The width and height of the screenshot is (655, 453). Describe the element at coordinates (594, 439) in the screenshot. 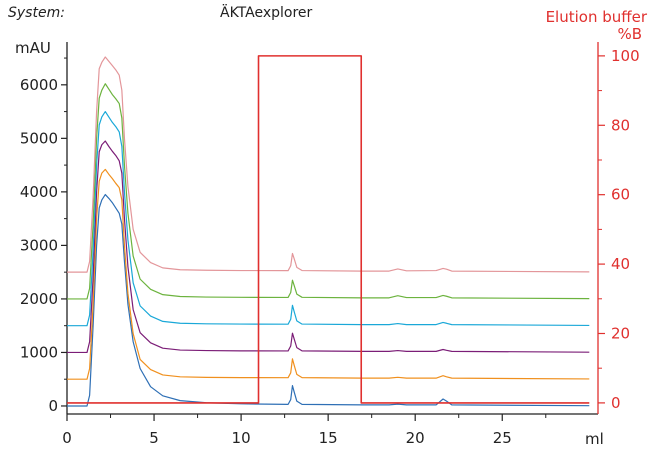

I see `x-axis-unit: ml` at that location.